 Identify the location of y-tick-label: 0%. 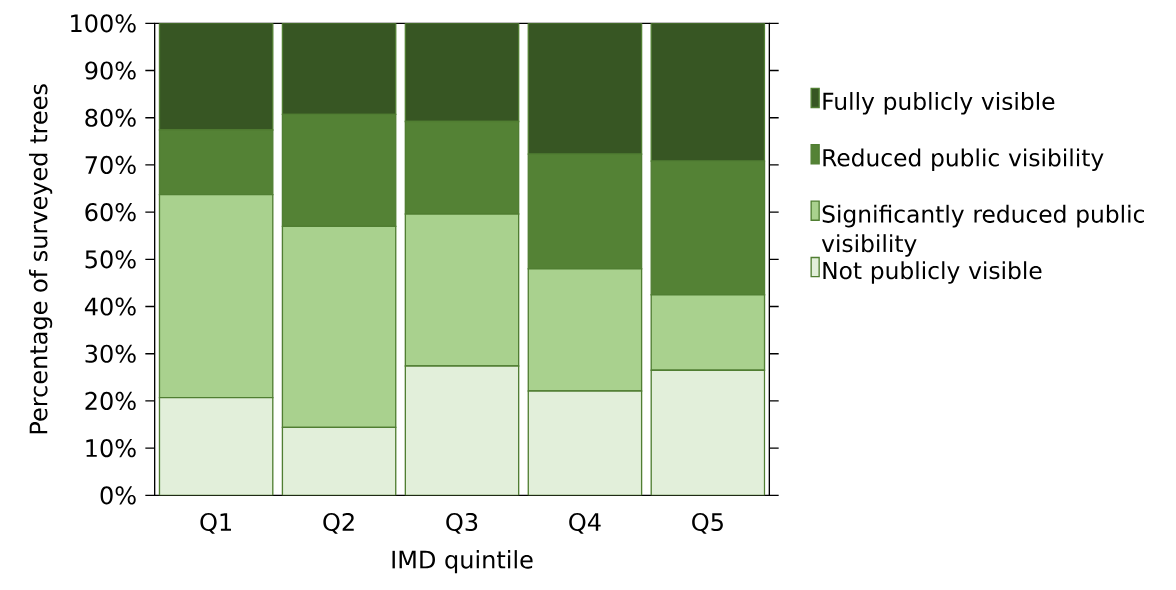
(118, 495).